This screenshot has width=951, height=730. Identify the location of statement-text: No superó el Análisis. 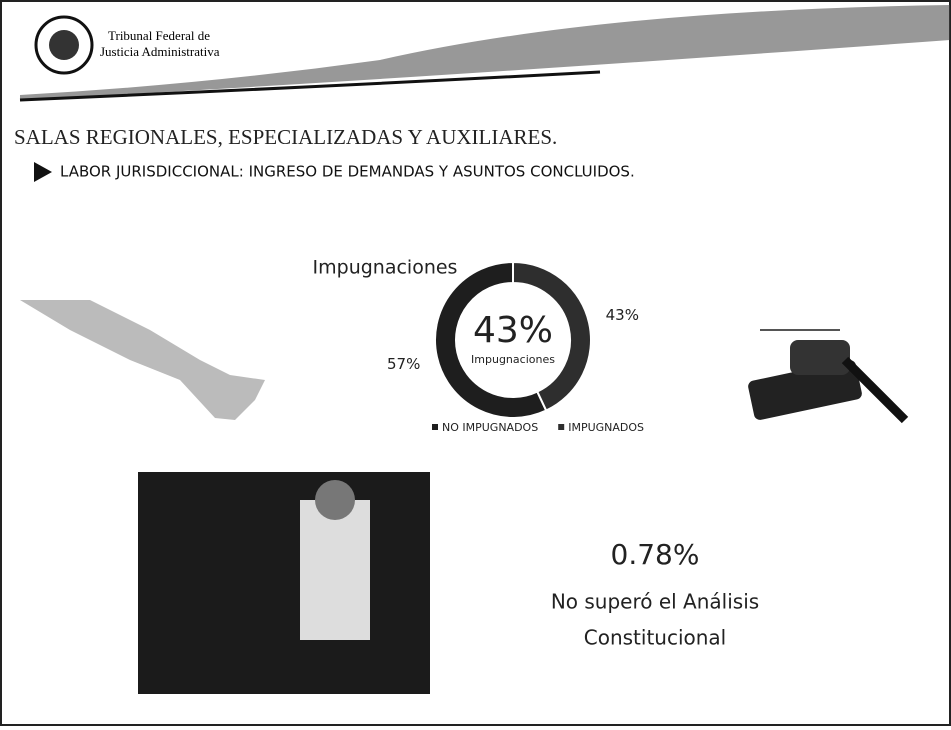
(655, 602).